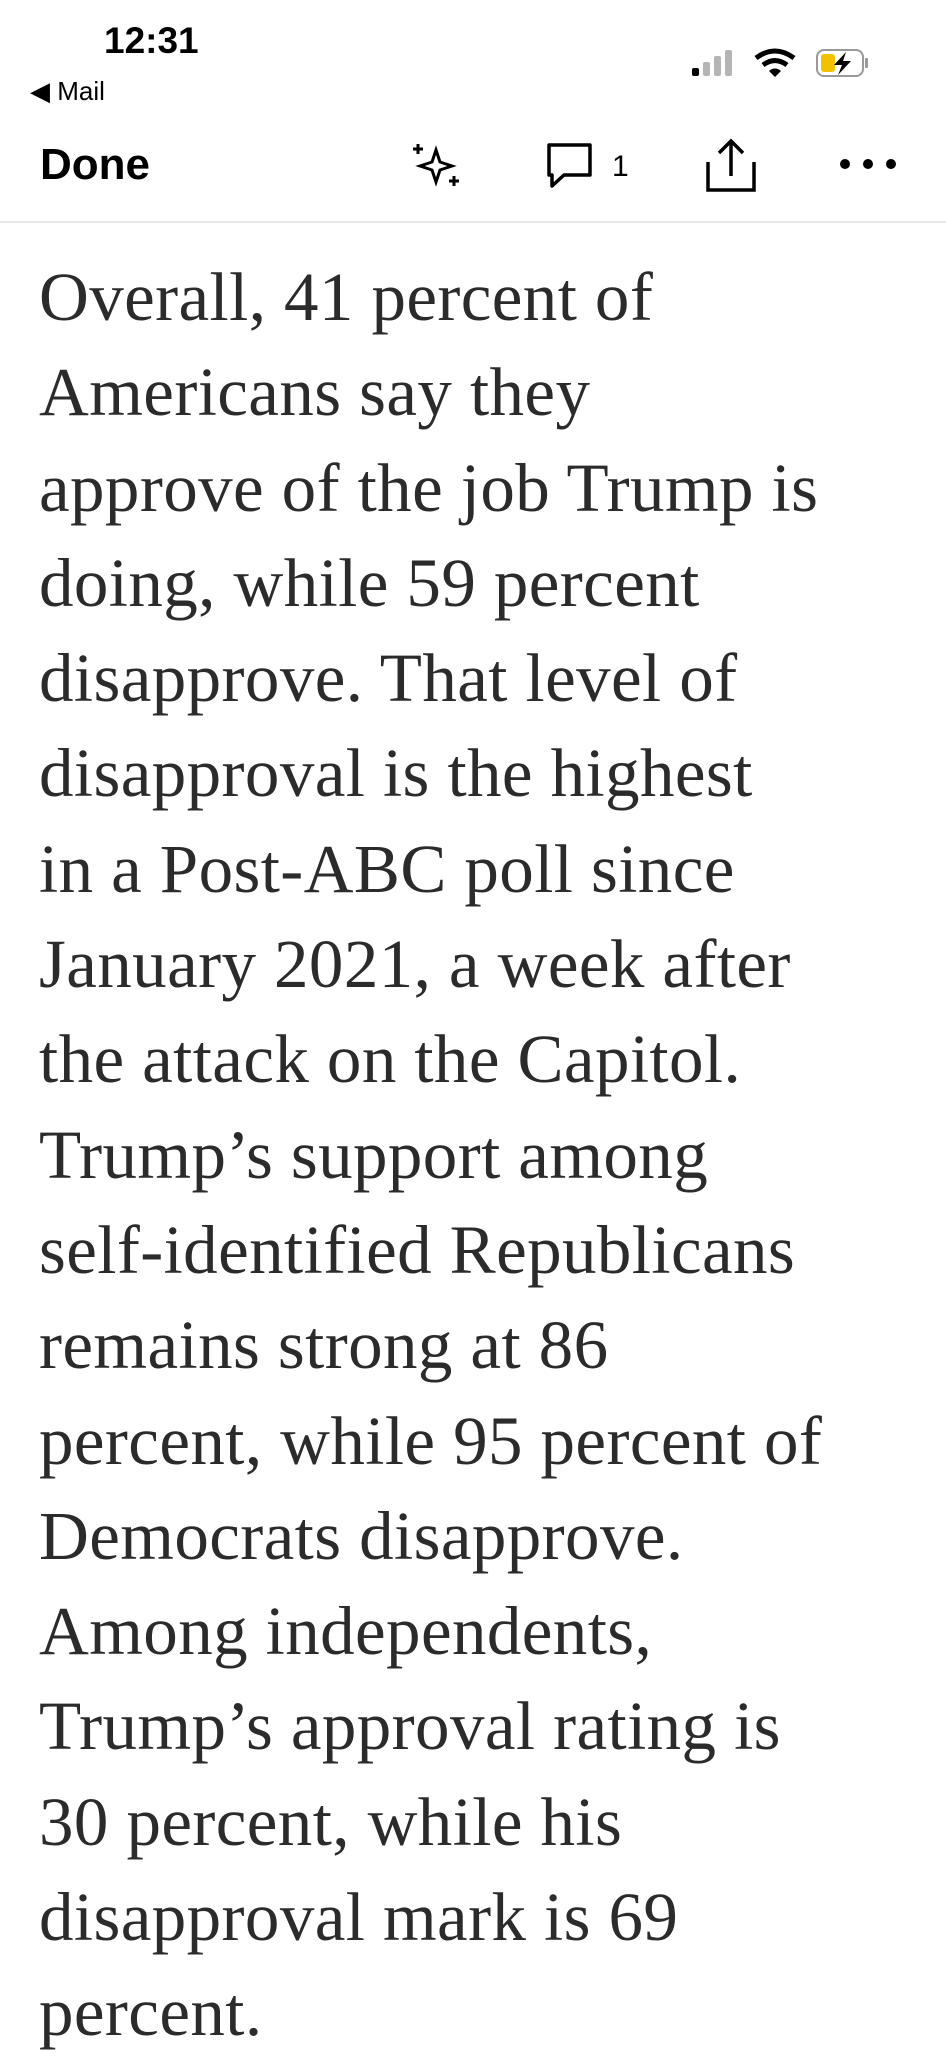  I want to click on article-line: percent, while 95 percent of, so click(431, 1440).